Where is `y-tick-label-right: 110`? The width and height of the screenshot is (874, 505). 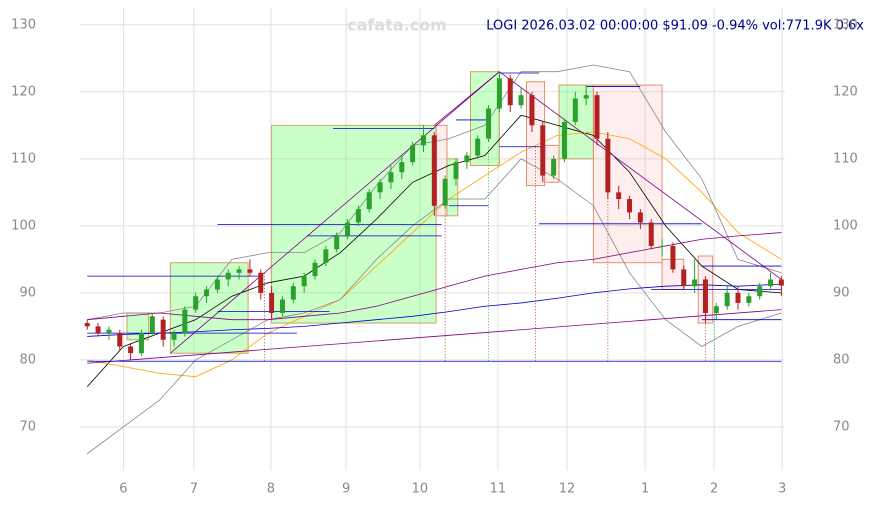
y-tick-label-right: 110 is located at coordinates (845, 158).